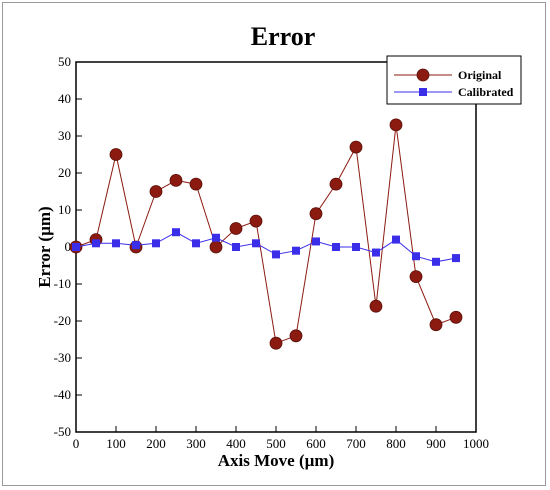  I want to click on x-tick-label: 200, so click(156, 443).